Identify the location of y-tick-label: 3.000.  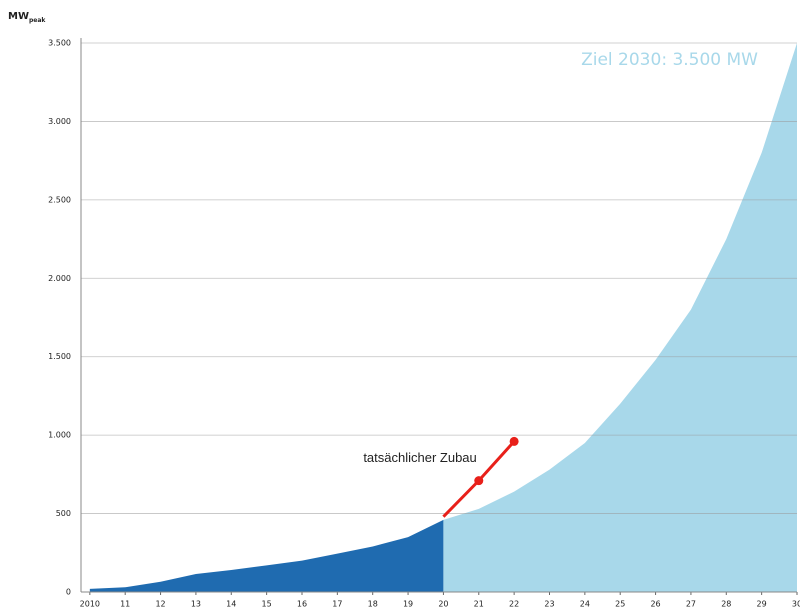
(59, 121).